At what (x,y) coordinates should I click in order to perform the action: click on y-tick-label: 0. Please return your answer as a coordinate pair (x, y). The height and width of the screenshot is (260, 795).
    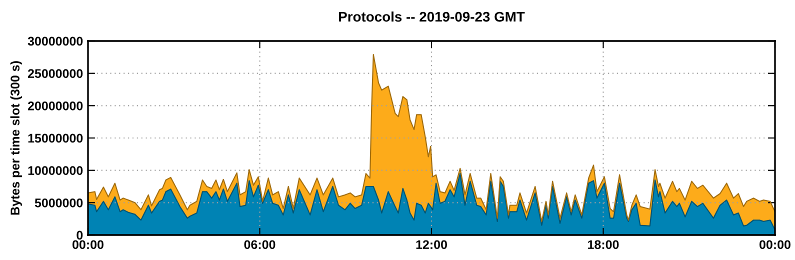
    Looking at the image, I should click on (79, 235).